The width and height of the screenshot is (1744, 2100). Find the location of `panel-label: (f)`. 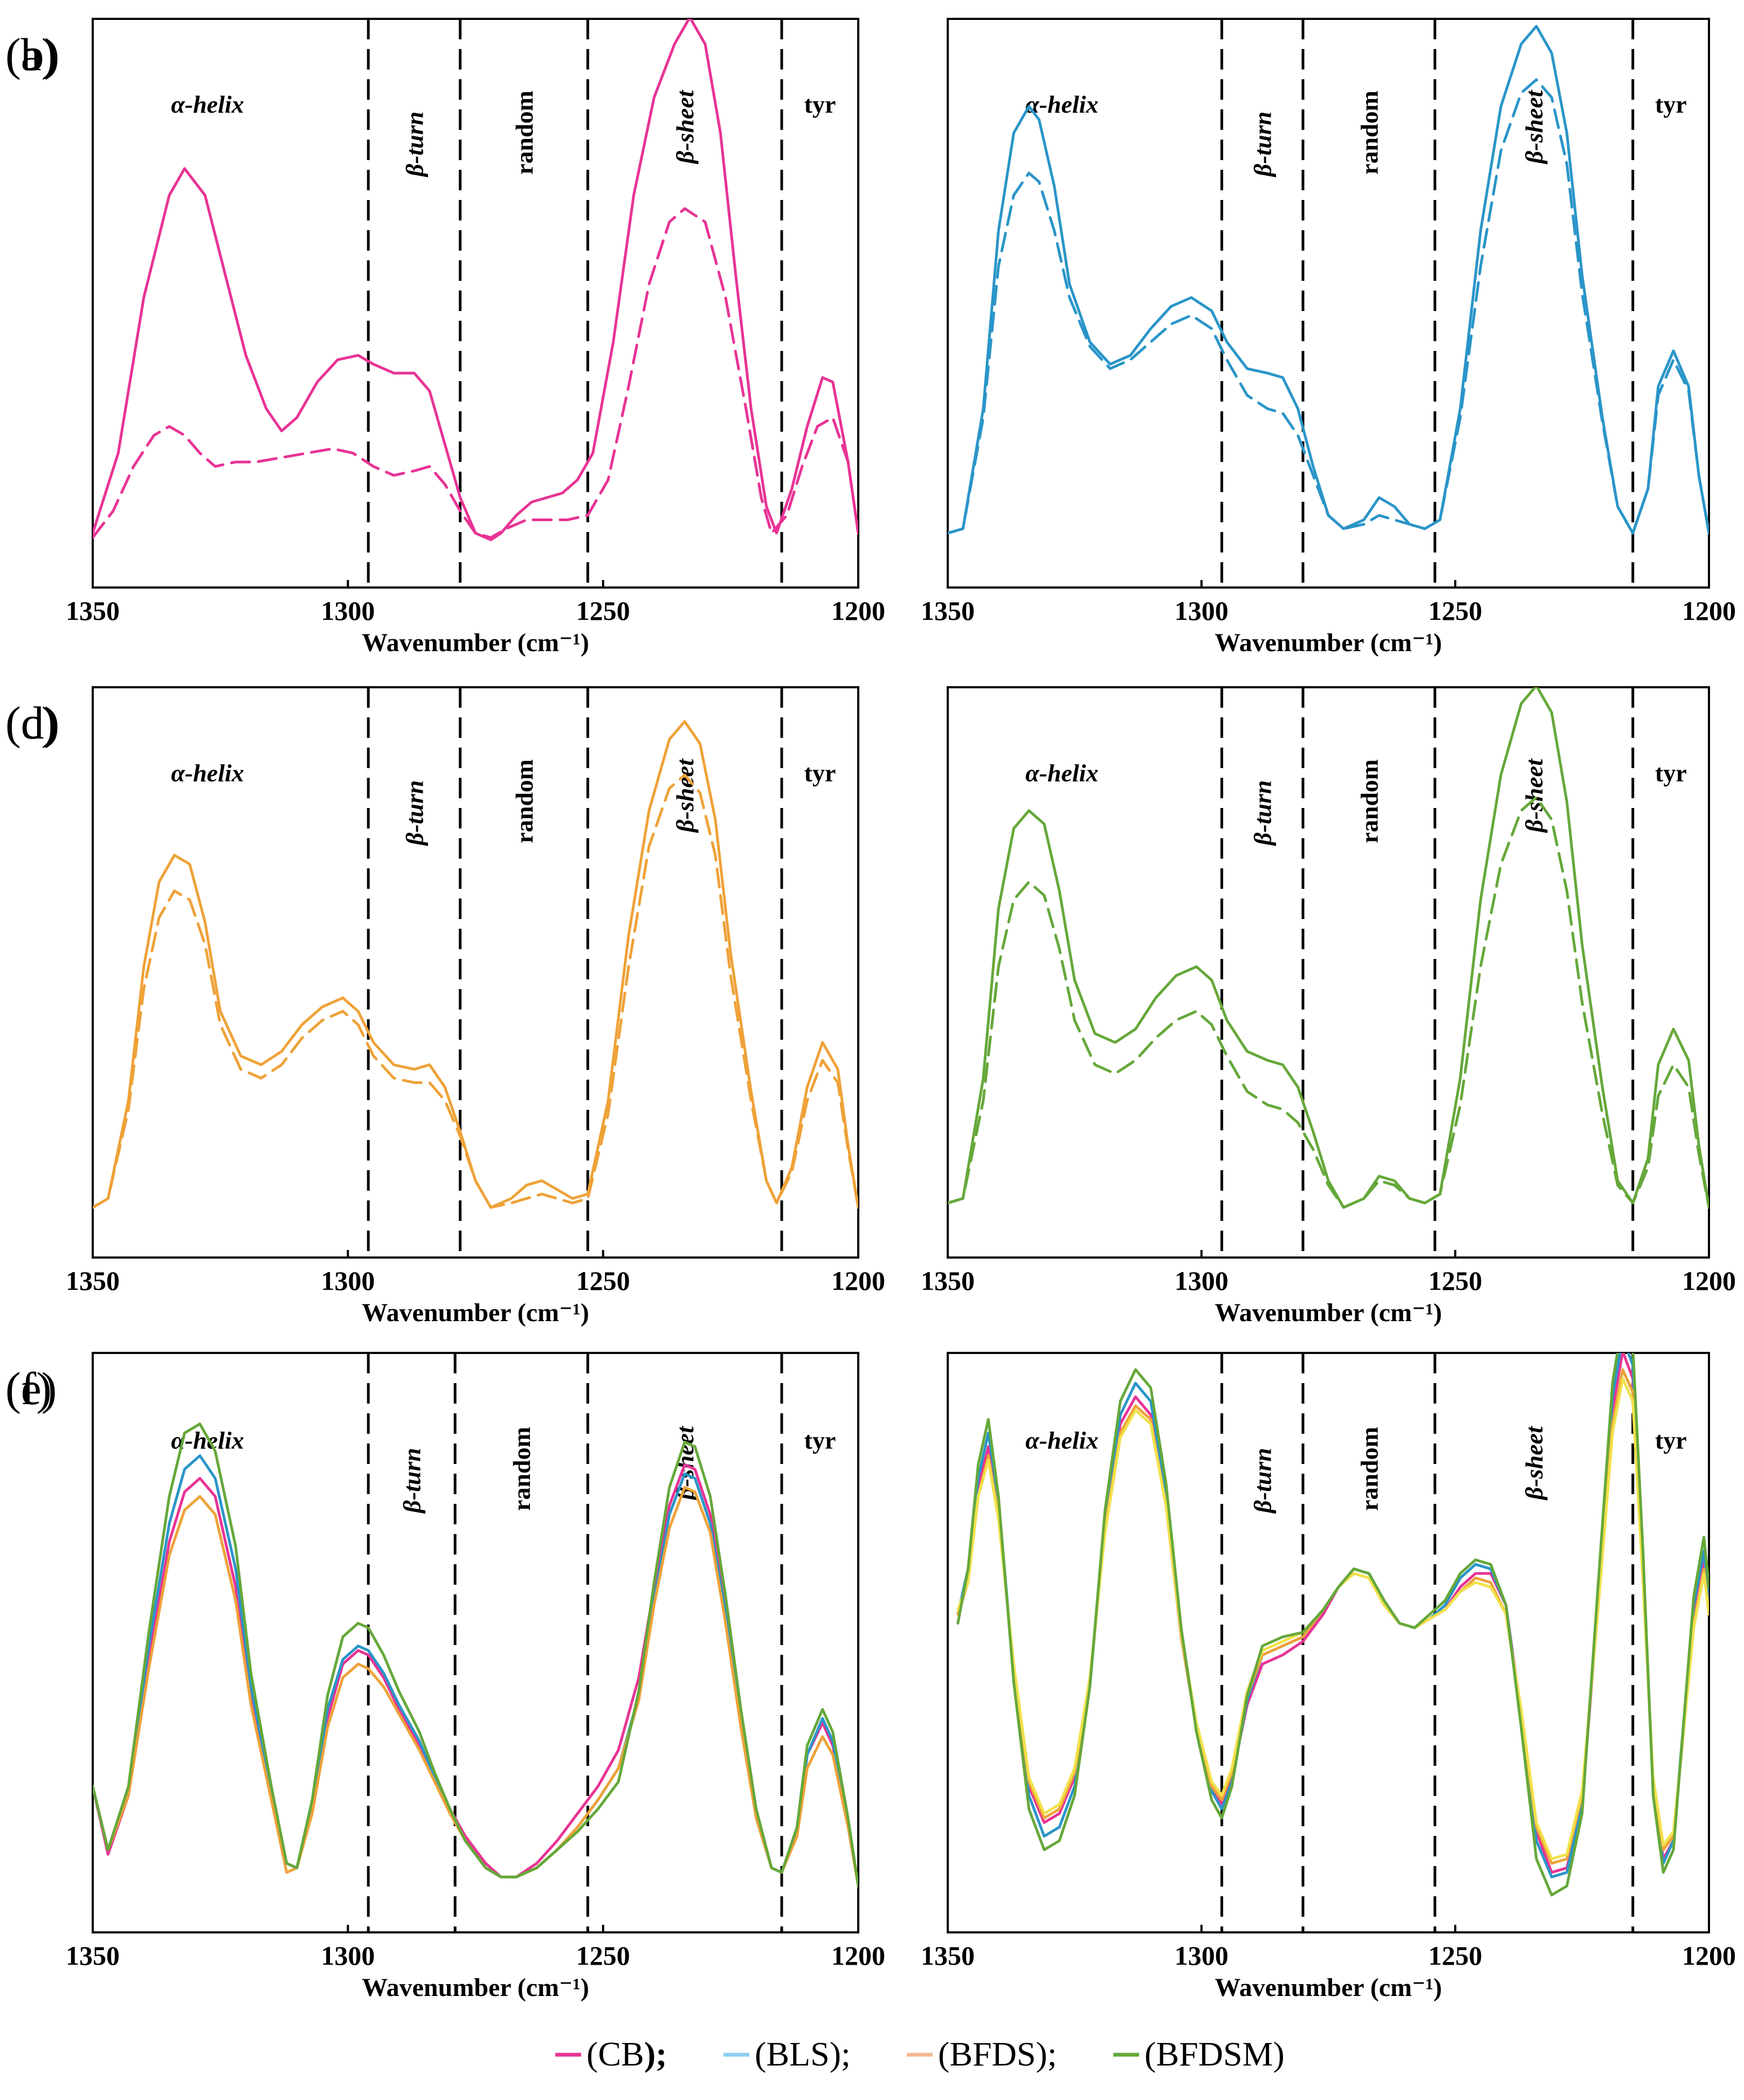

panel-label: (f) is located at coordinates (28, 1388).